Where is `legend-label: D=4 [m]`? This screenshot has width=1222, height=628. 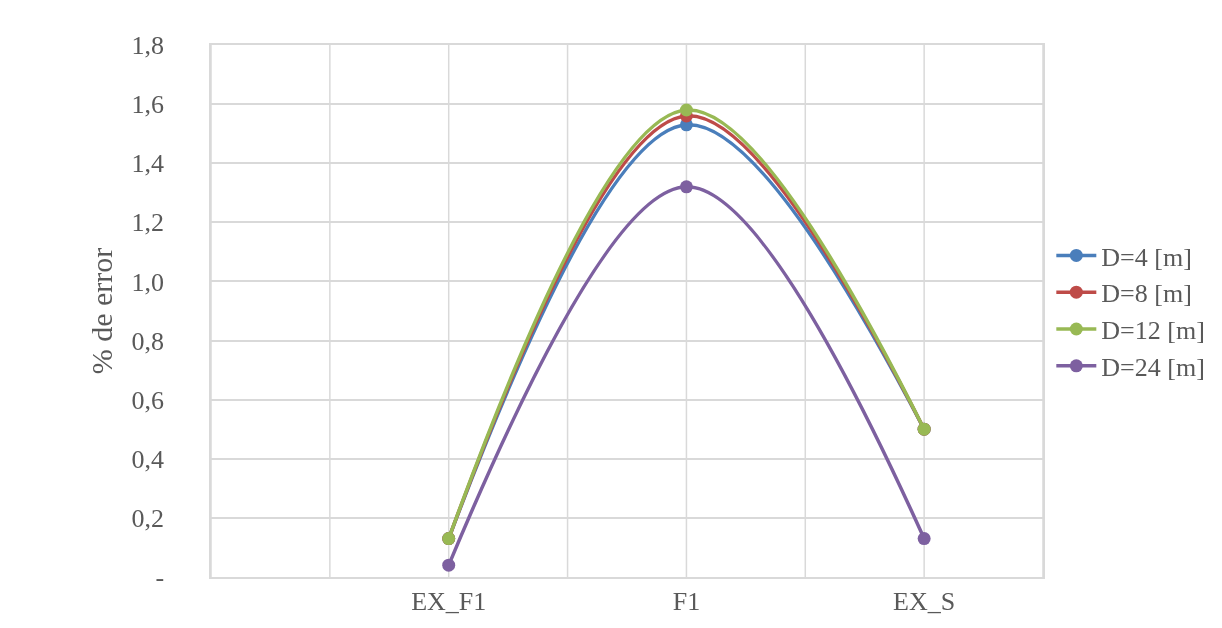 legend-label: D=4 [m] is located at coordinates (1146, 257).